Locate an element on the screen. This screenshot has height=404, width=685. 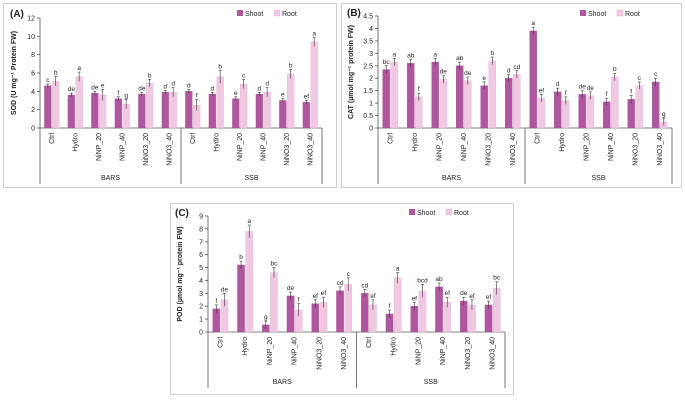
x-tick-label: NiNP_20 is located at coordinates (586, 147).